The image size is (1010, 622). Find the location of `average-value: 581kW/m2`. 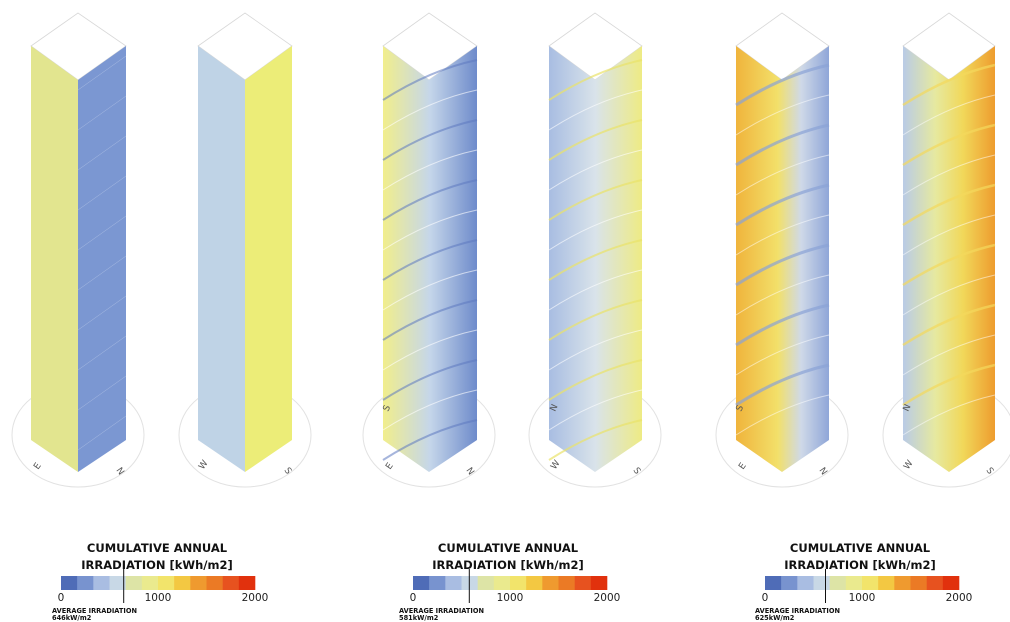

average-value: 581kW/m2 is located at coordinates (419, 618).